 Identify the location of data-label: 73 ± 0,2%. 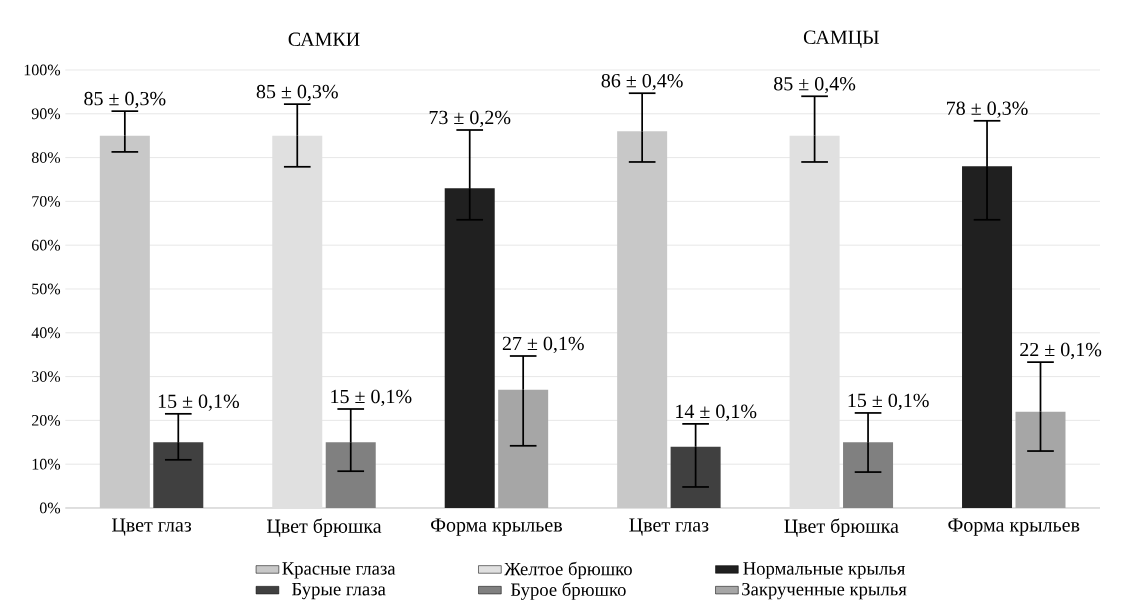
(470, 119).